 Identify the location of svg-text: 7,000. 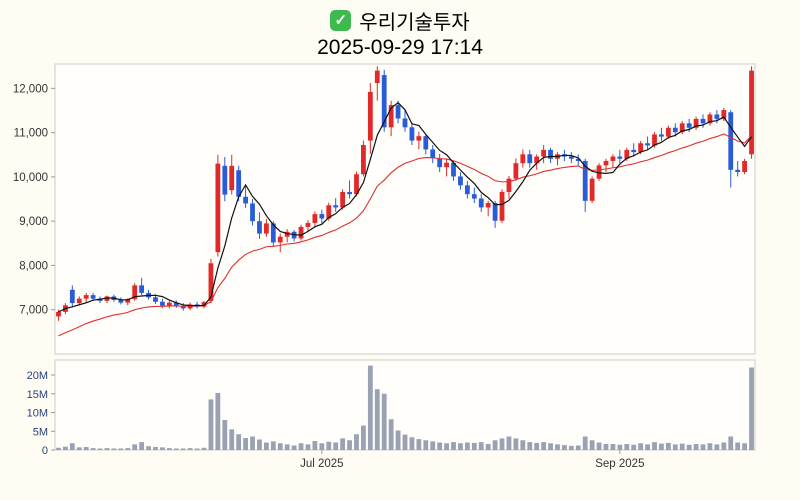
(33, 311).